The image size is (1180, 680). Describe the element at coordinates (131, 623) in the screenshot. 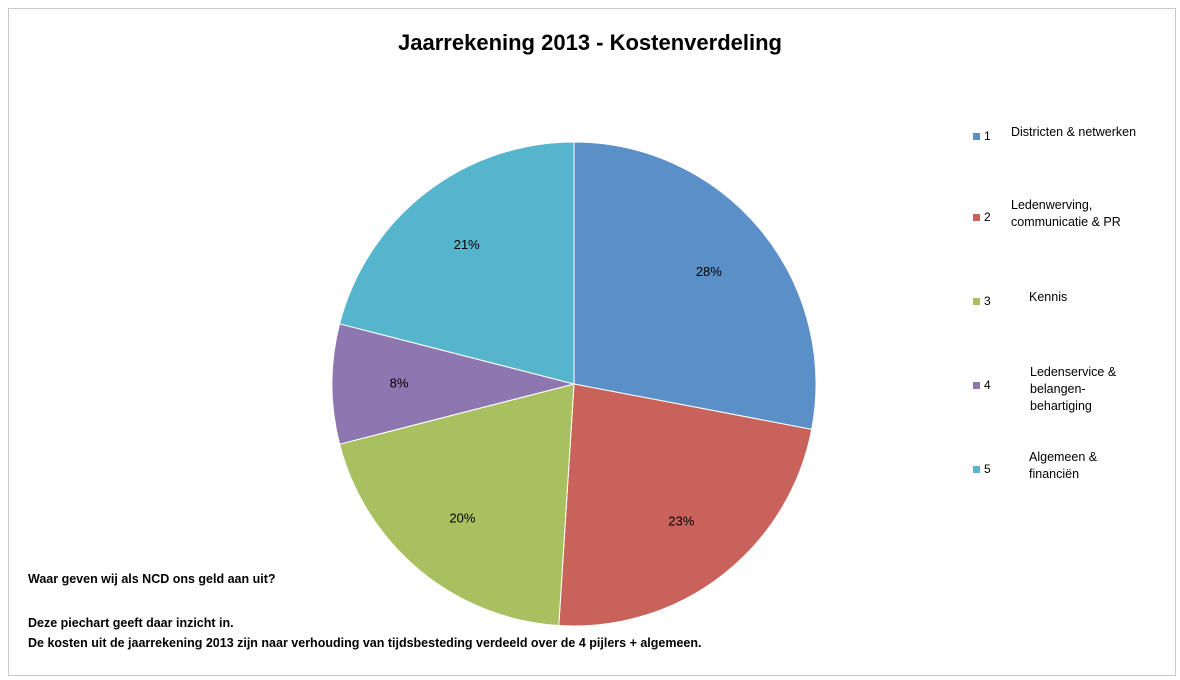

I see `note-line-1: Deze piechart geeft daar inzicht in.` at that location.